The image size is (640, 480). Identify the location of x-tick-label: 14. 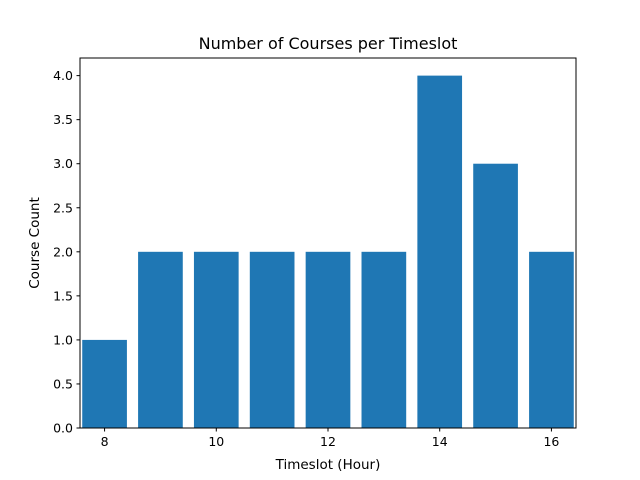
(440, 441).